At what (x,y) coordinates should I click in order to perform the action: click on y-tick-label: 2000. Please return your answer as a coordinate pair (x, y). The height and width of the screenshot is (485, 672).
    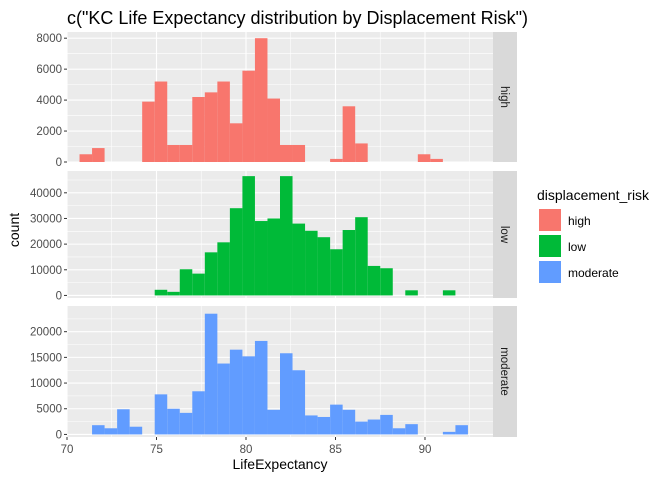
    Looking at the image, I should click on (49, 132).